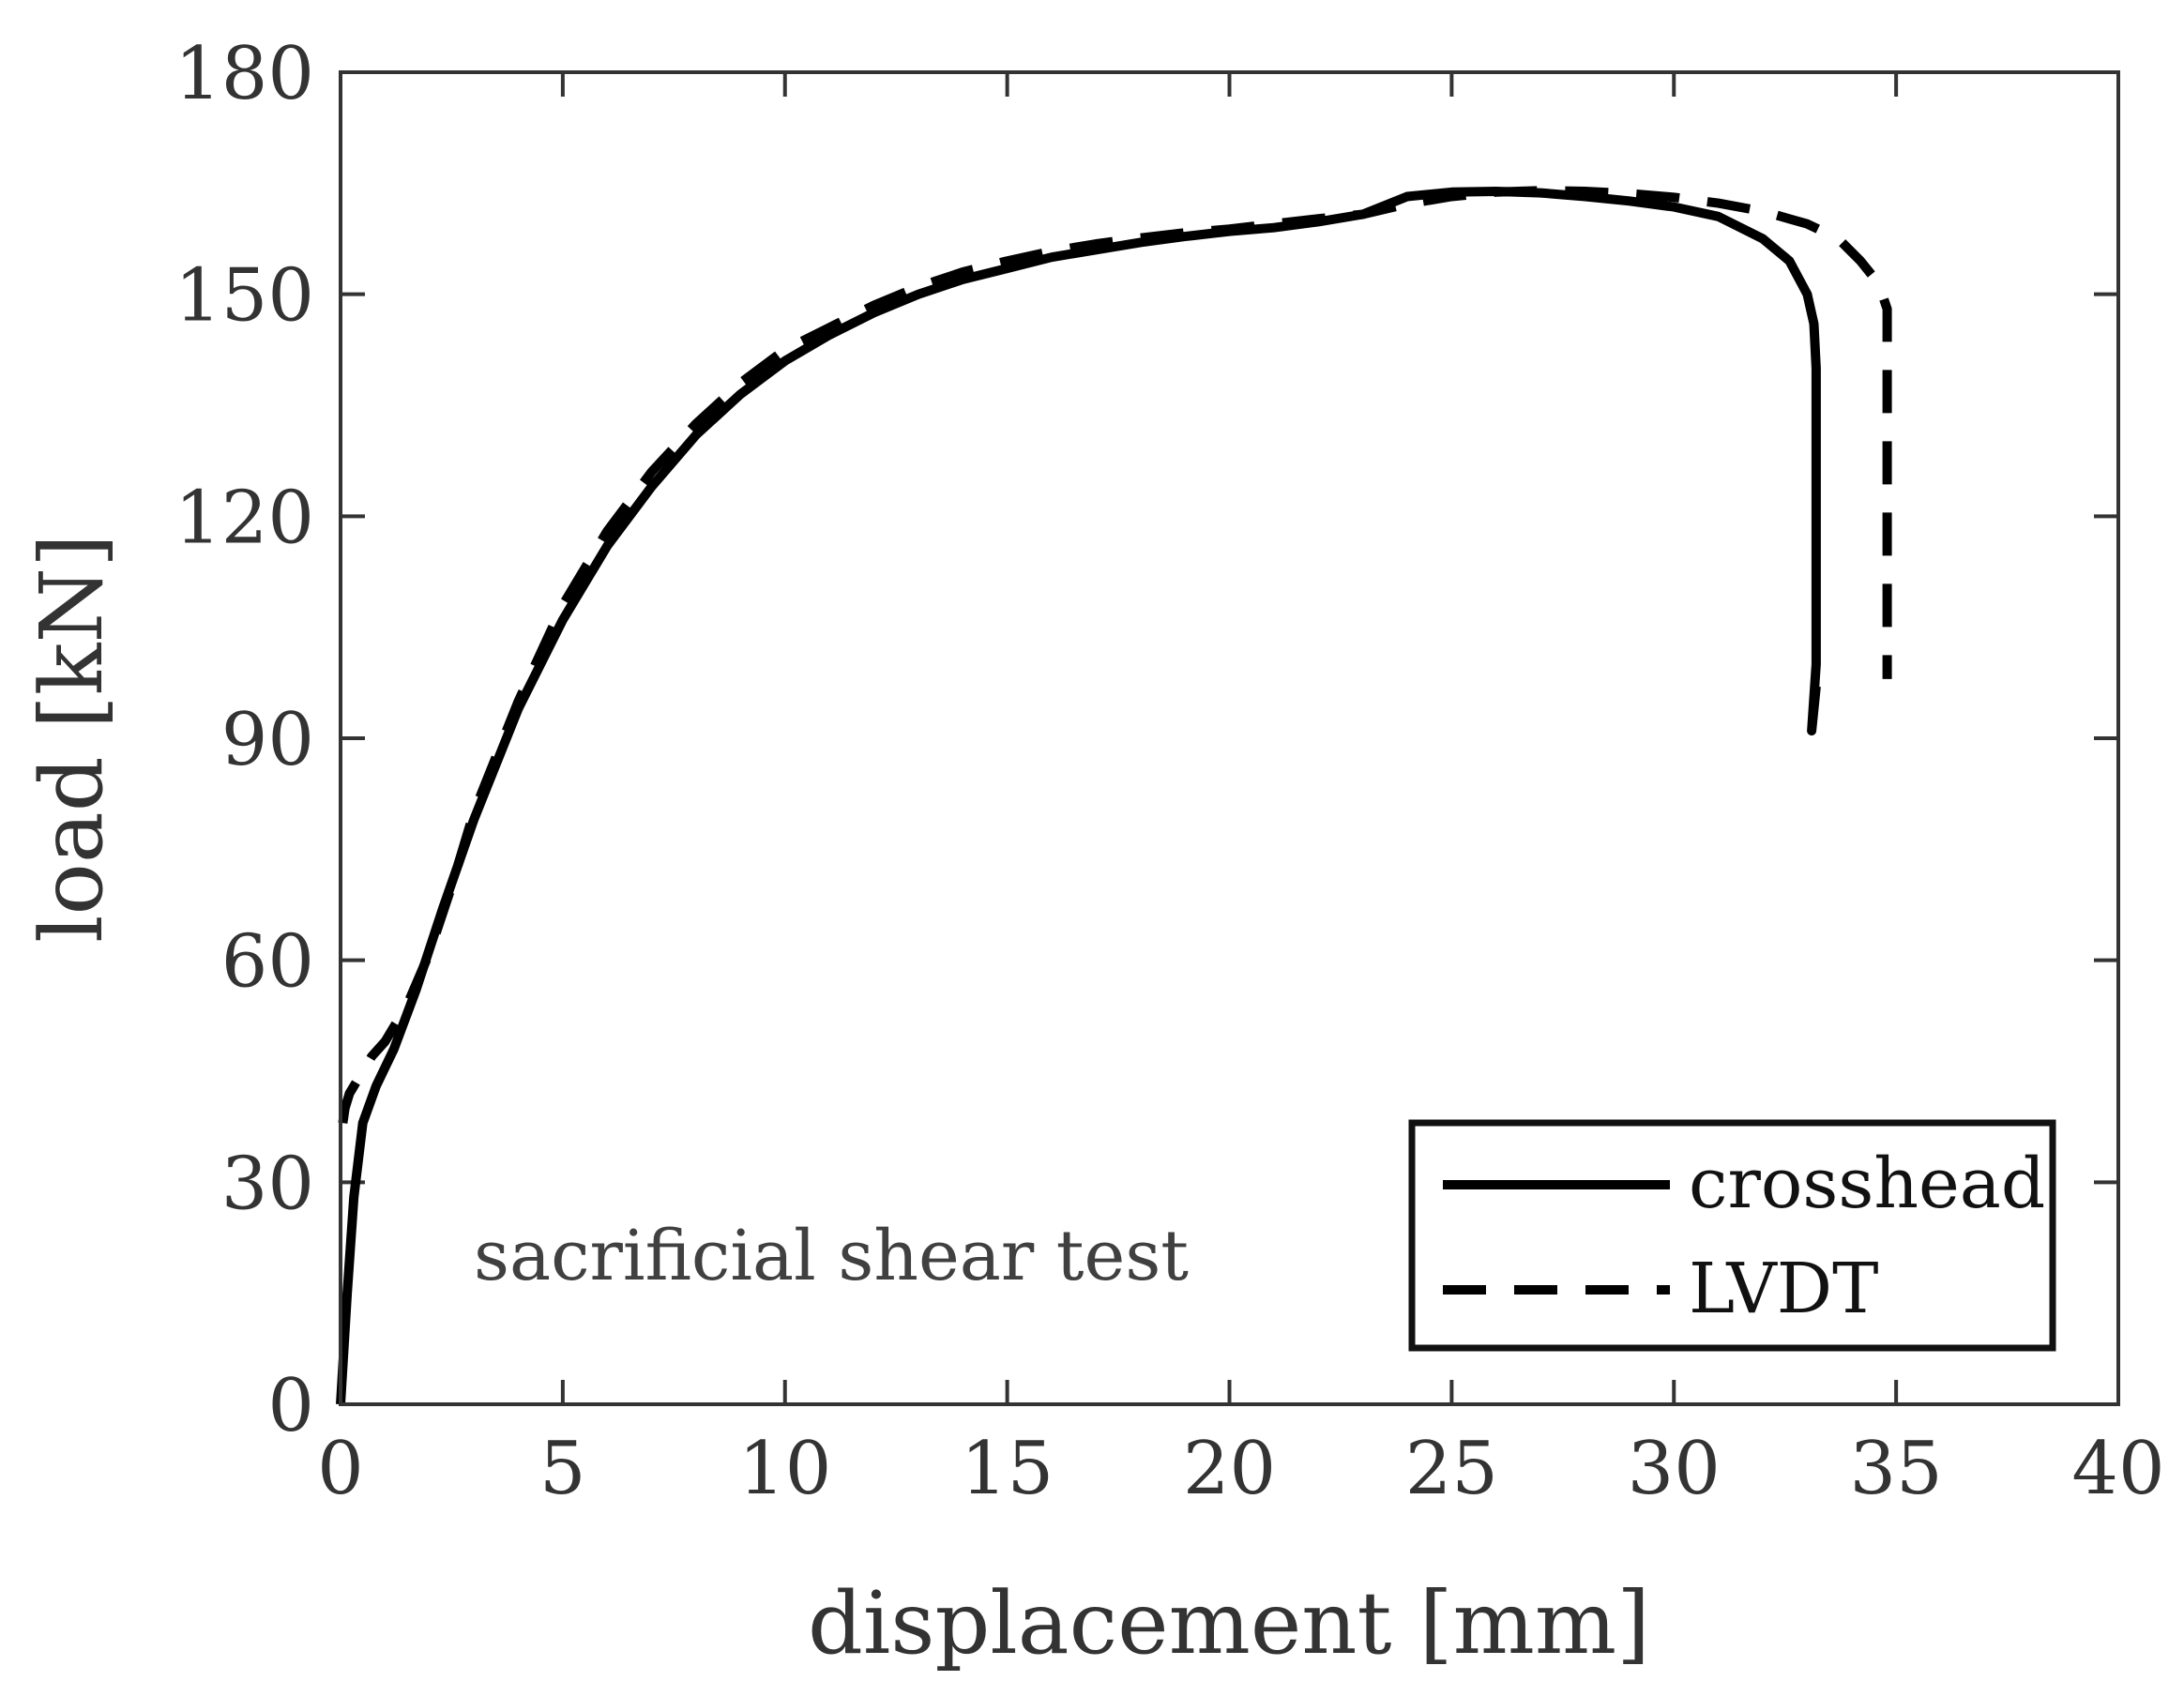 The width and height of the screenshot is (2184, 1696). What do you see at coordinates (562, 1469) in the screenshot?
I see `x-tick-label: 5` at bounding box center [562, 1469].